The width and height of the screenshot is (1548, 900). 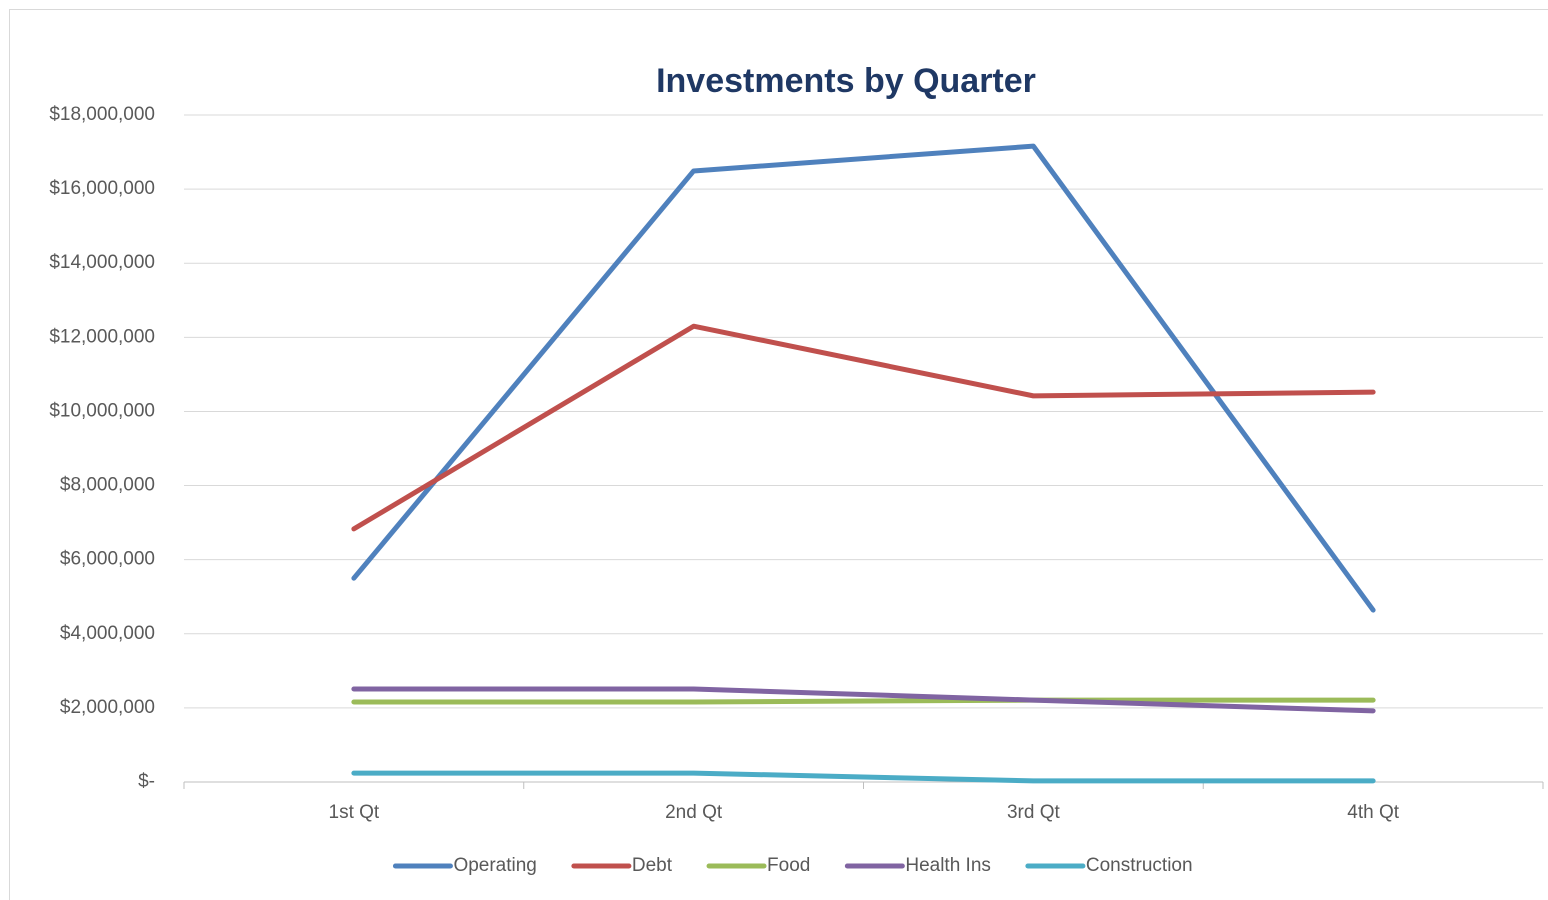 I want to click on y-tick-label: $12,000,000, so click(x=102, y=336).